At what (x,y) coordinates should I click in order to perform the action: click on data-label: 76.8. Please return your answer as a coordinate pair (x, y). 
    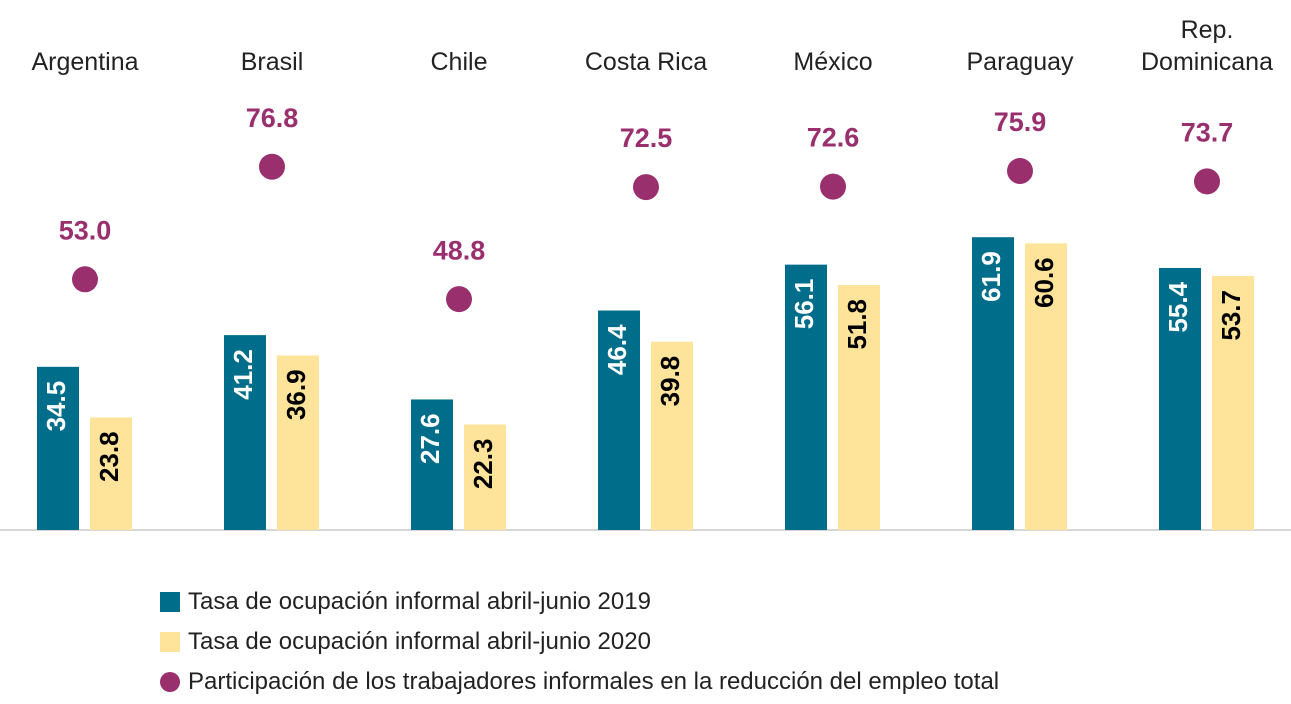
    Looking at the image, I should click on (272, 118).